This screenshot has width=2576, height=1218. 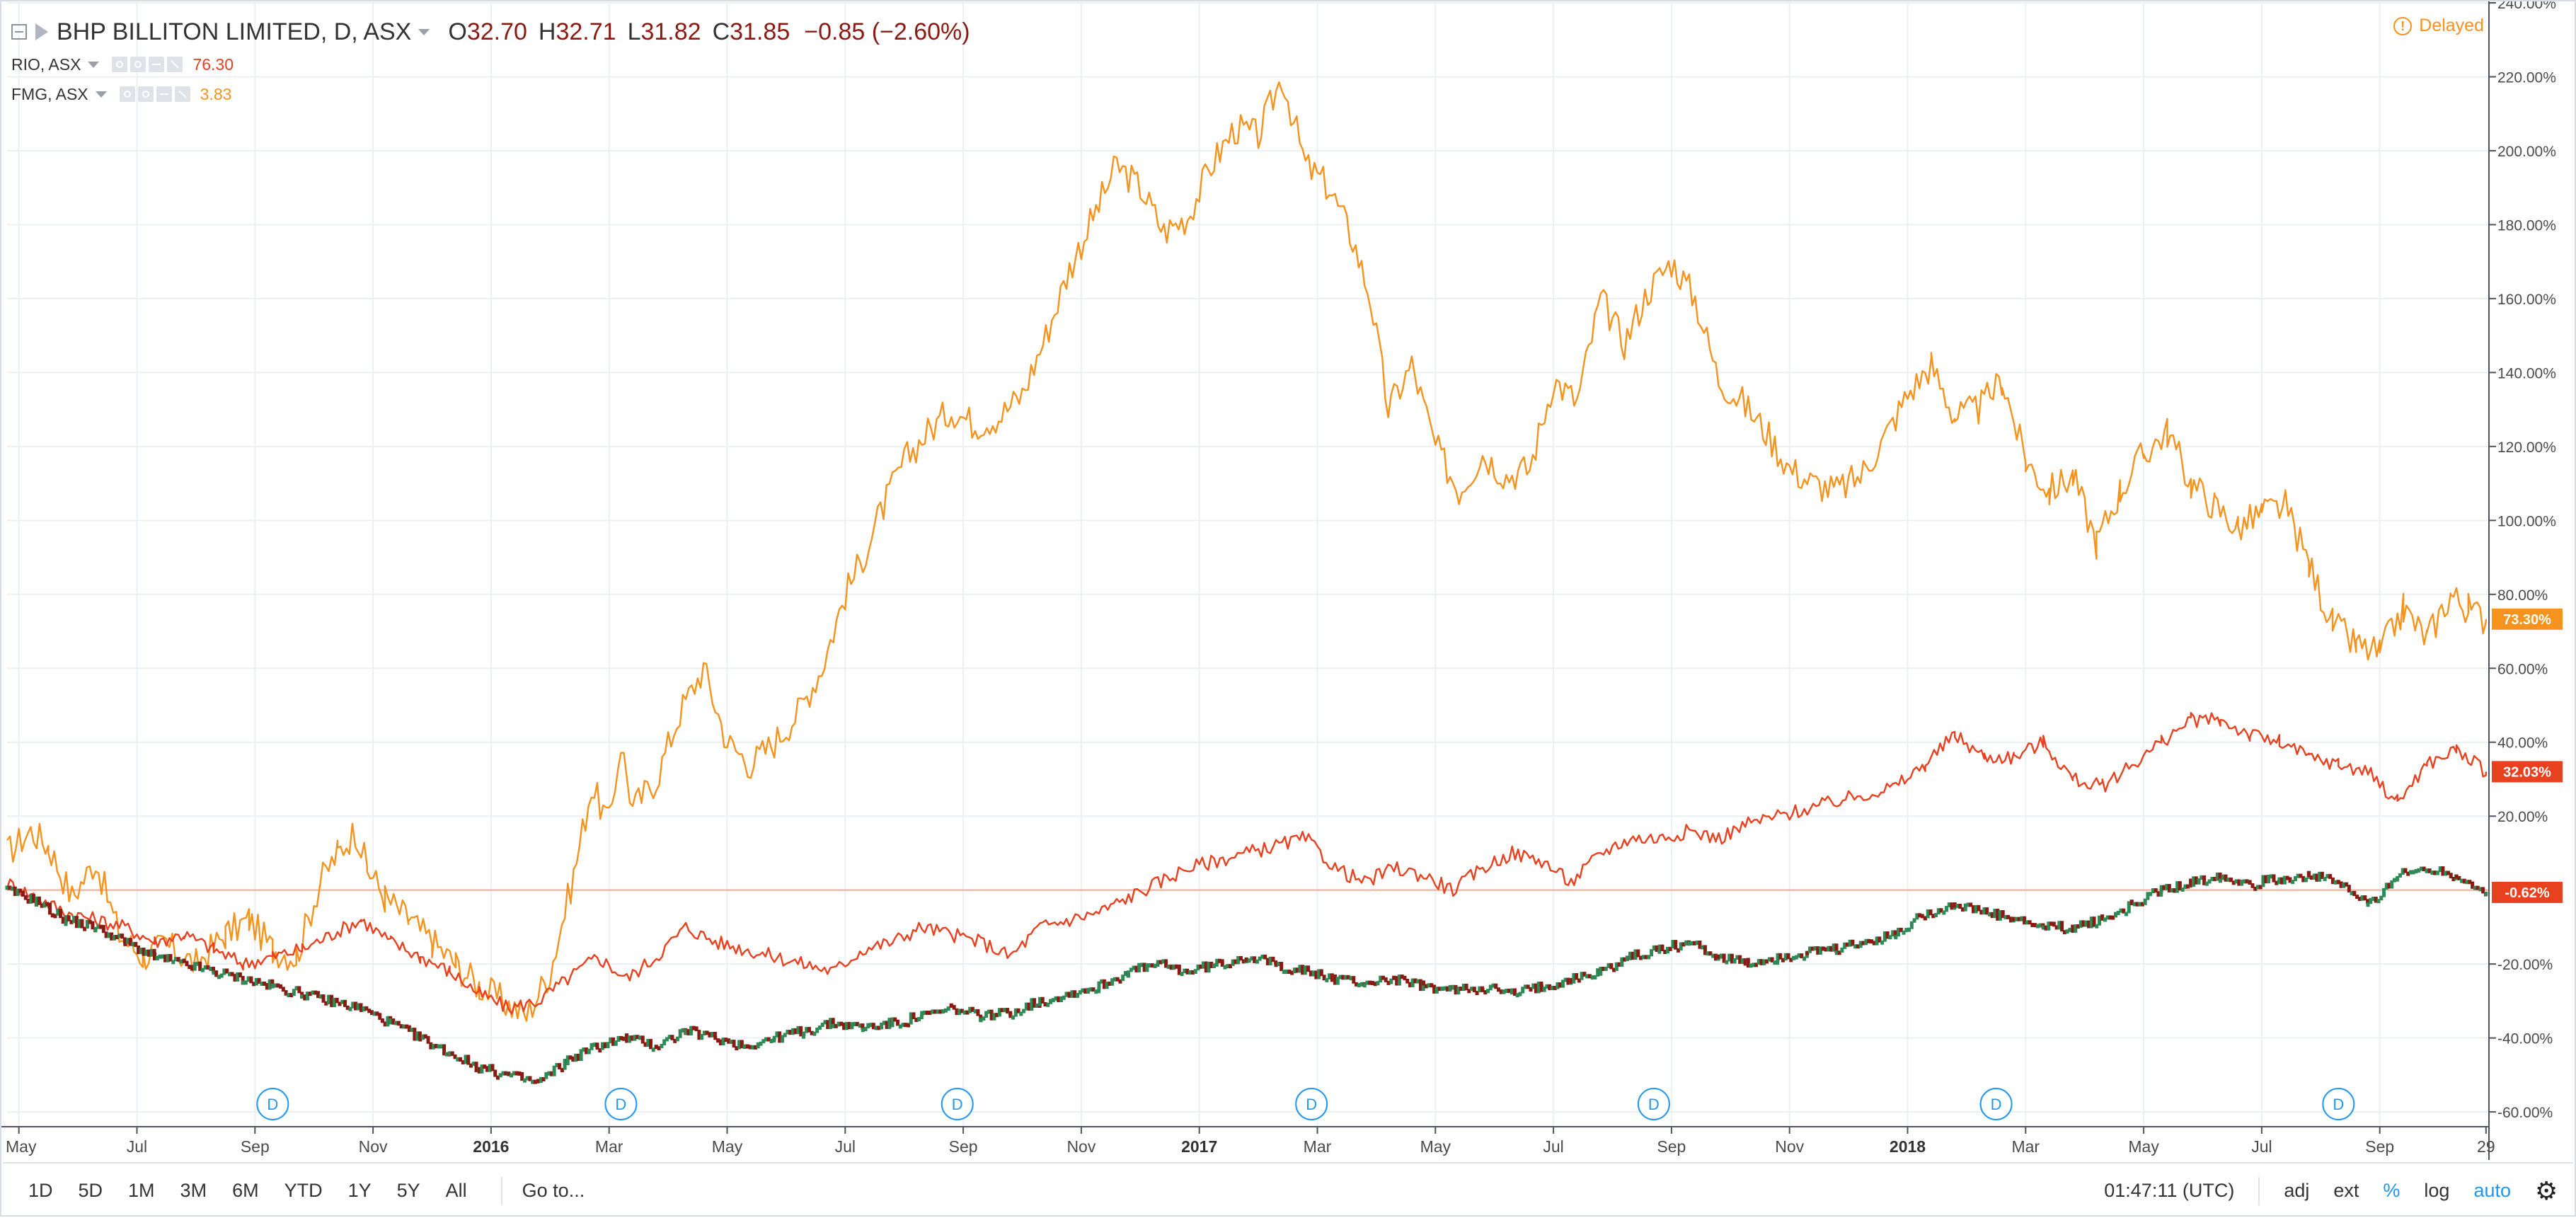 I want to click on flag-icon, so click(x=41, y=31).